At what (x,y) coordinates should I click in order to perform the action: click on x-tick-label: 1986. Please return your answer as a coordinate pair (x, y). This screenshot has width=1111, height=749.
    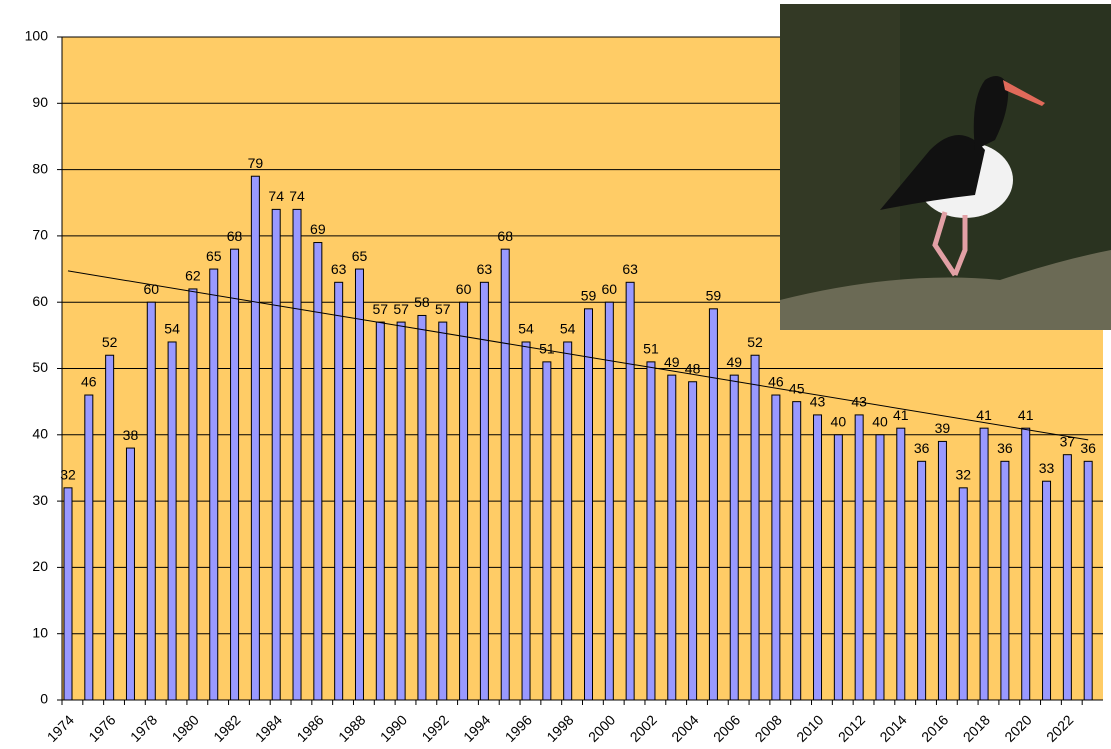
    Looking at the image, I should click on (309, 728).